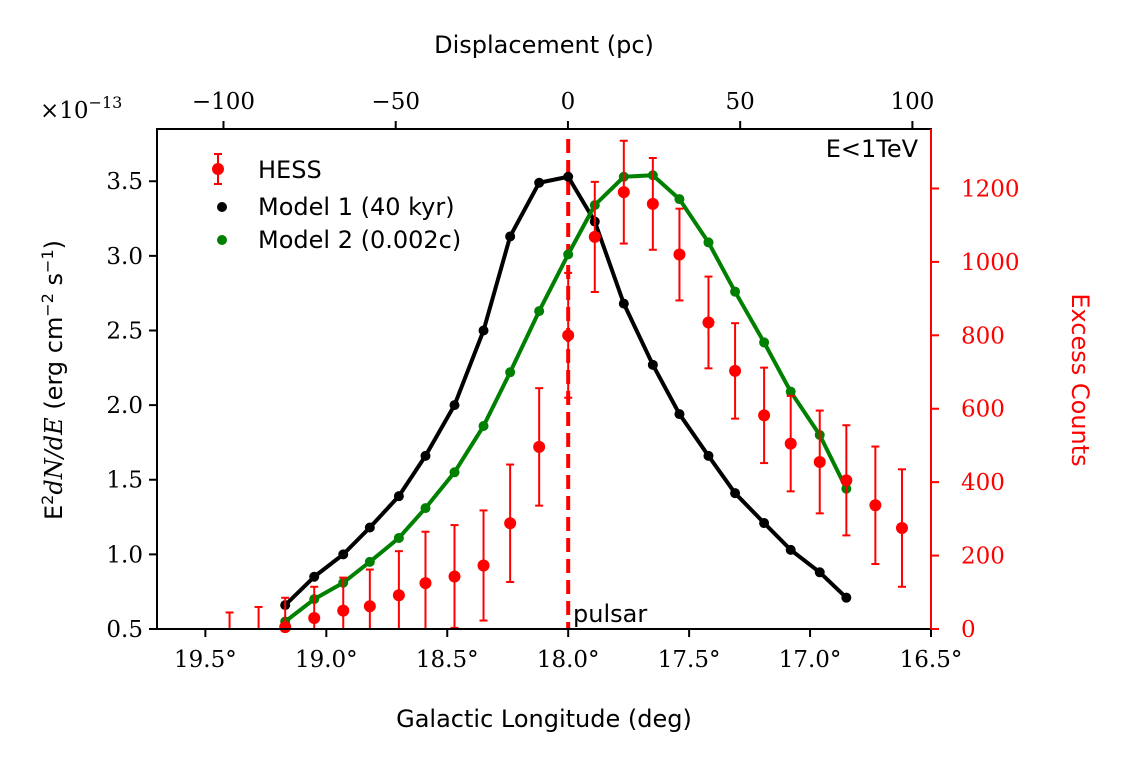 The image size is (1123, 767). Describe the element at coordinates (205, 660) in the screenshot. I see `x-tick-label: 19.5°` at that location.